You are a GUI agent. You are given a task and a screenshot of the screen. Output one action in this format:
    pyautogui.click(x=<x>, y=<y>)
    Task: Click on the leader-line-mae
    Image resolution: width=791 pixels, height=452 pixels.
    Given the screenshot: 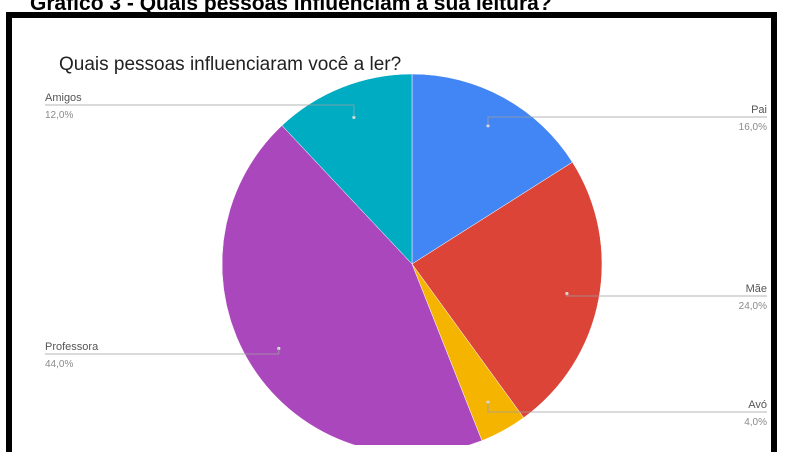 What is the action you would take?
    pyautogui.click(x=666, y=295)
    